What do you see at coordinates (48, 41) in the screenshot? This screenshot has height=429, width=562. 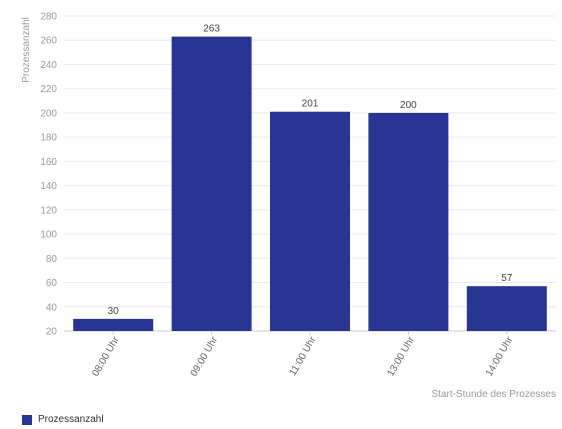 I see `y-tick-label: 260` at bounding box center [48, 41].